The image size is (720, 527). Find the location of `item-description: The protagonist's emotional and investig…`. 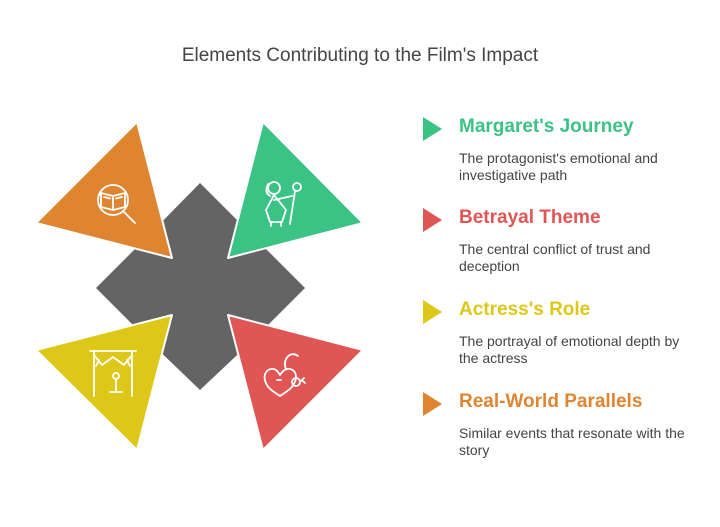

item-description: The protagonist's emotional and investig… is located at coordinates (558, 166).